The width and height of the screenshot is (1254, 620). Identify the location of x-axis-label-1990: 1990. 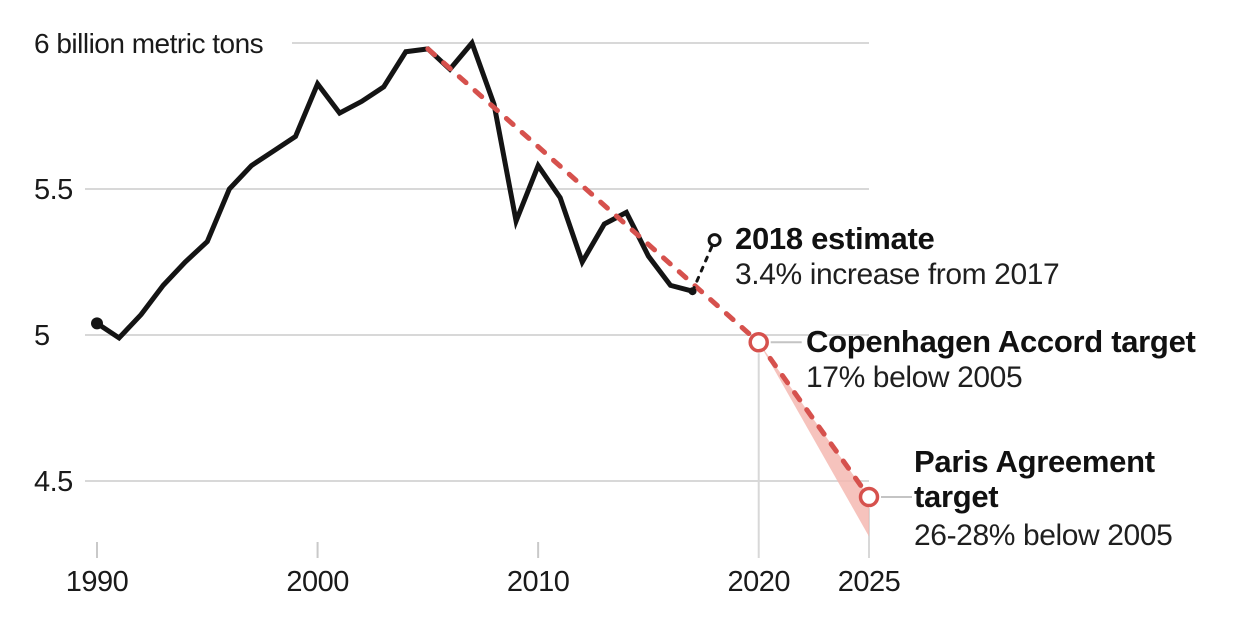
(97, 582).